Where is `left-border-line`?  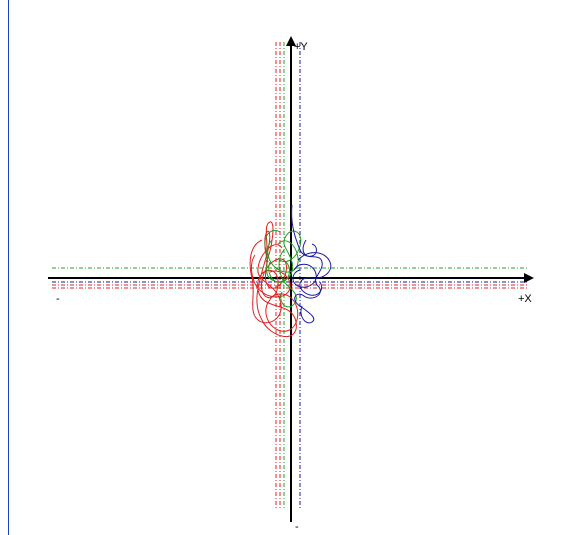
left-border-line is located at coordinates (8, 267).